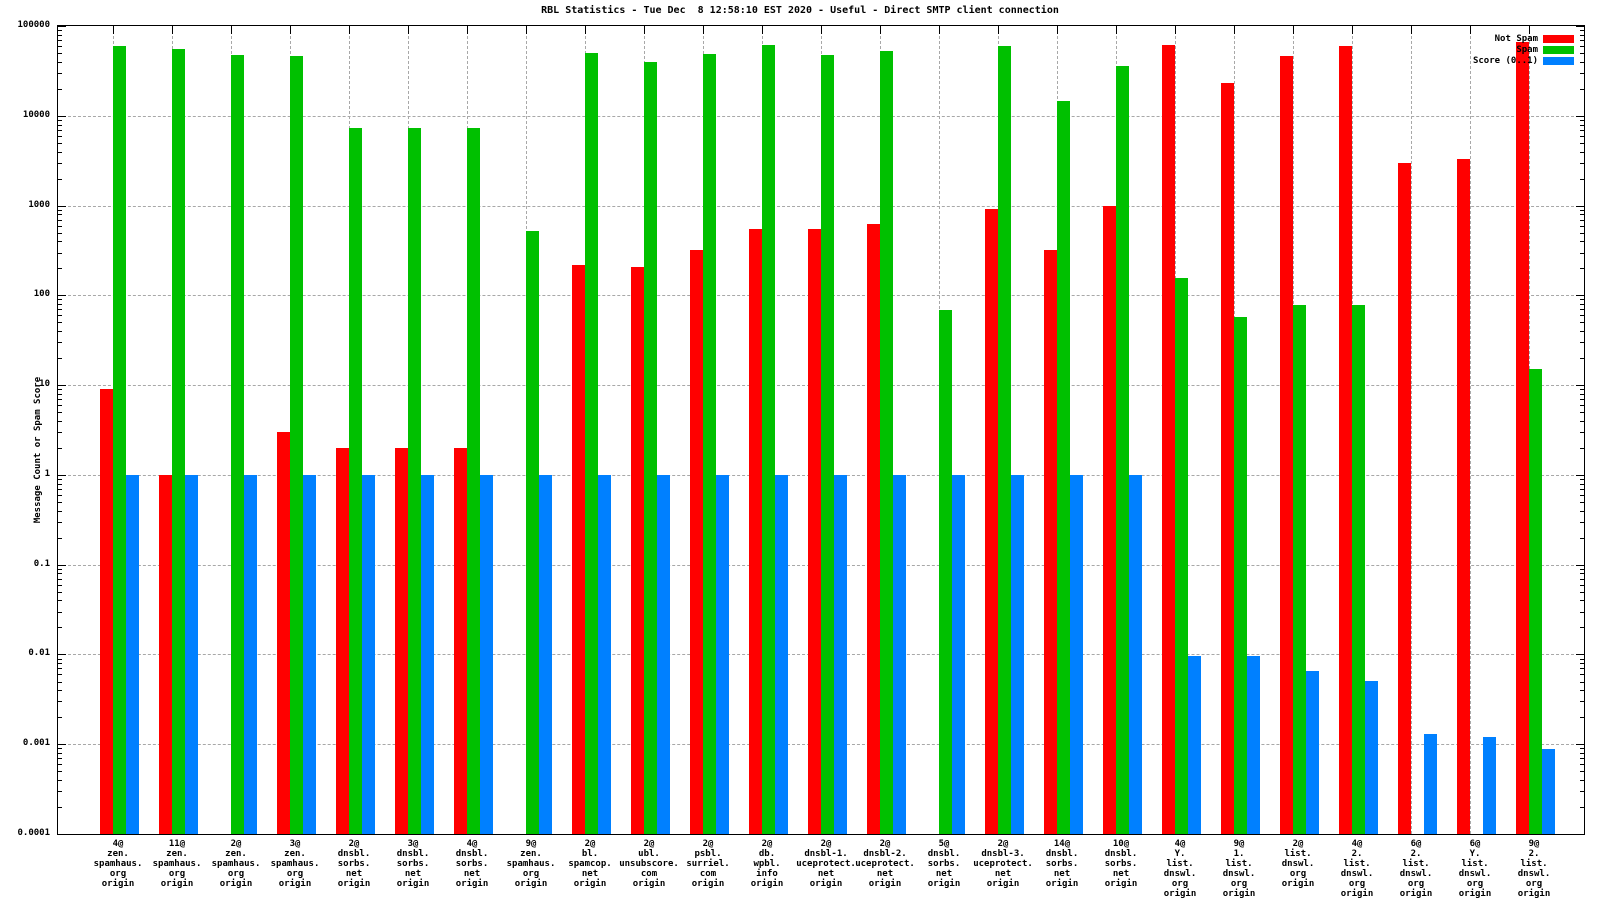 The image size is (1600, 900). What do you see at coordinates (47, 473) in the screenshot?
I see `y-tick-label: 1` at bounding box center [47, 473].